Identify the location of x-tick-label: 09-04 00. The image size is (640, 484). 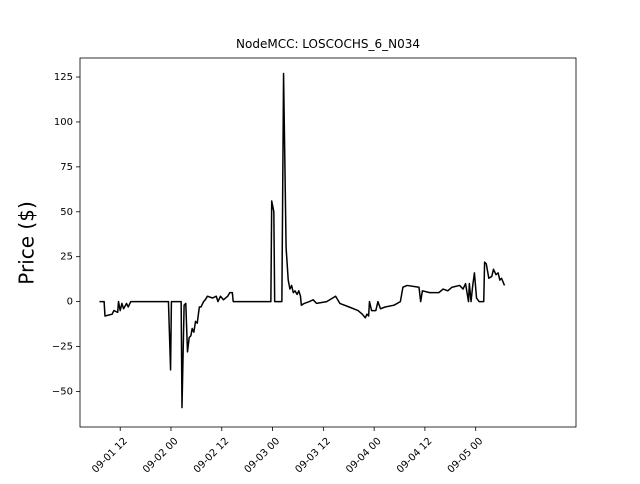
(364, 456).